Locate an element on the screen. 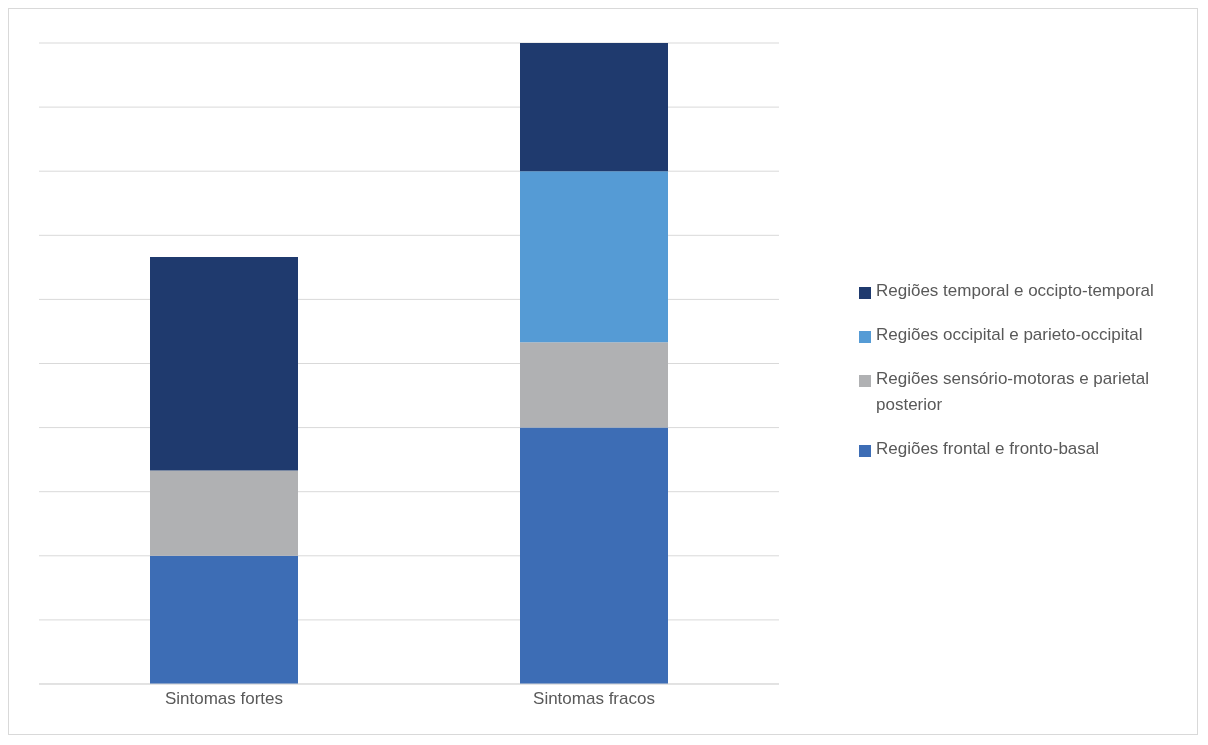 Image resolution: width=1208 pixels, height=745 pixels. legend-label: Regiões frontal e fronto-basal is located at coordinates (988, 448).